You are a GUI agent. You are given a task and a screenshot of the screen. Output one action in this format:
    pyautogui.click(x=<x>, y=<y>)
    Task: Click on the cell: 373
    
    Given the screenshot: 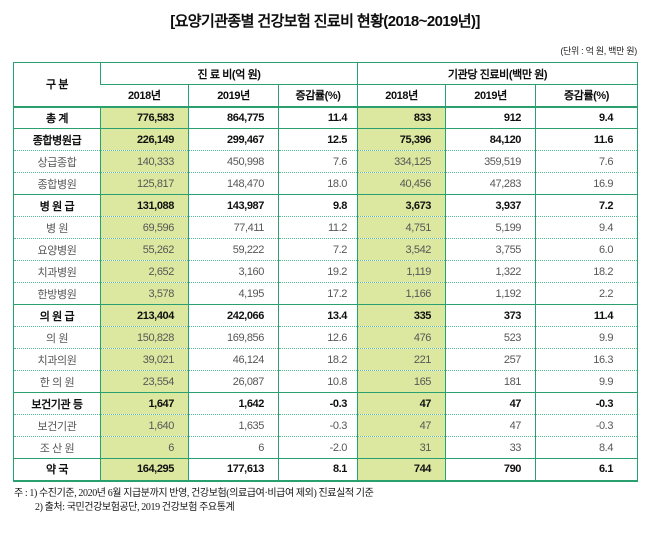 What is the action you would take?
    pyautogui.click(x=490, y=315)
    